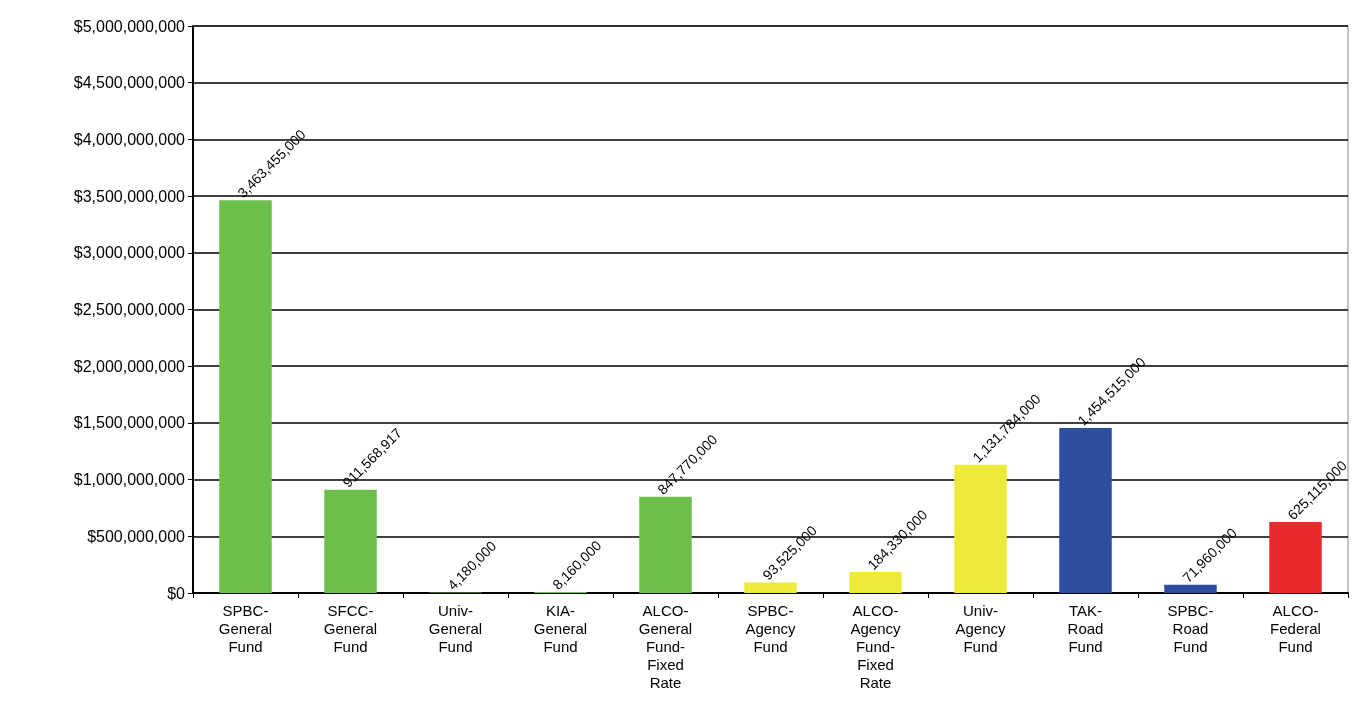 The width and height of the screenshot is (1361, 706). I want to click on x-tick-label: SFCC-General Fund, so click(350, 628).